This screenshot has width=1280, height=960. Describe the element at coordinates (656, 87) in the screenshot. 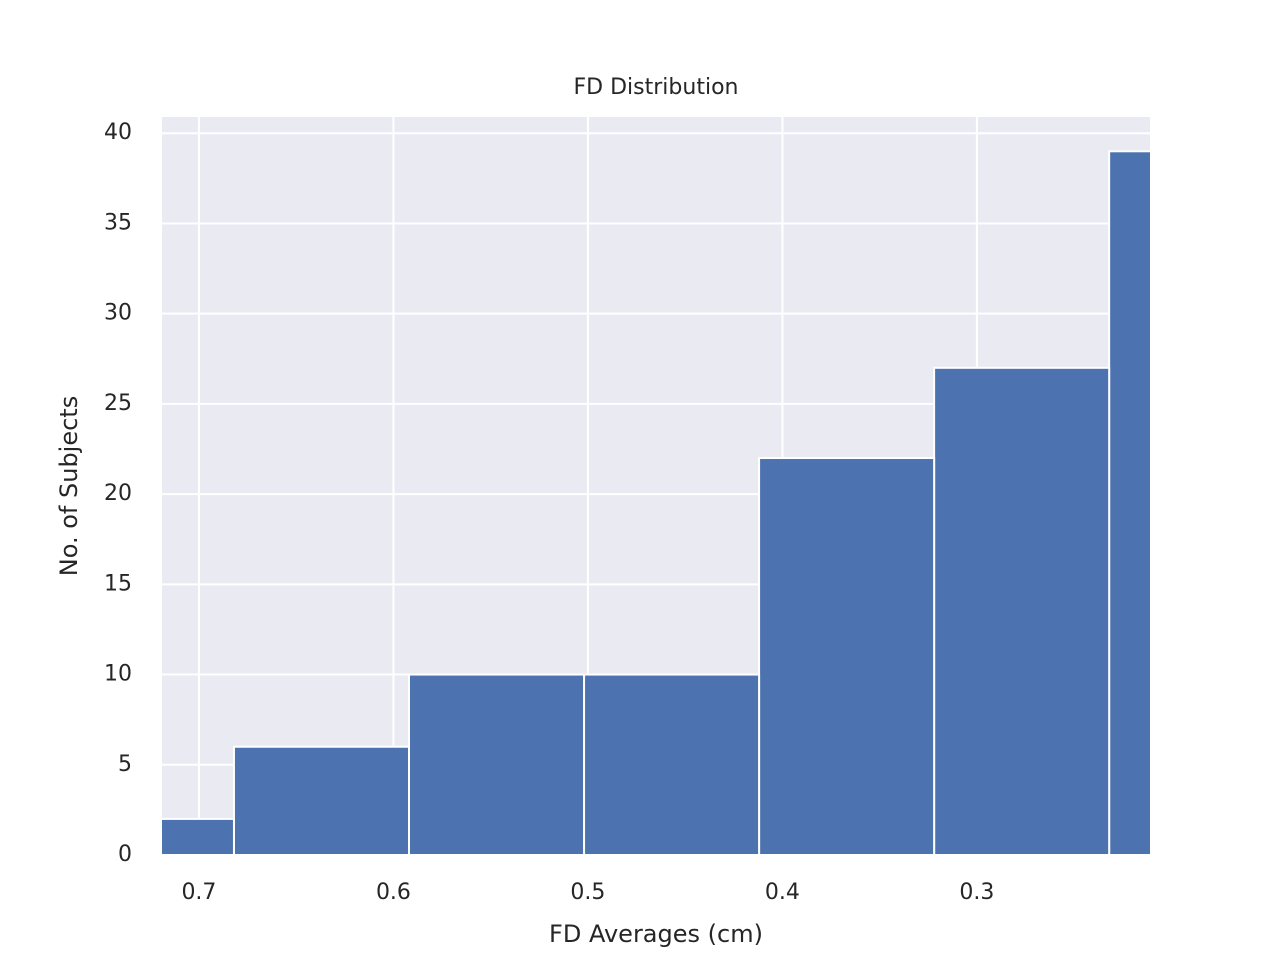

I see `chart-title: FD Distribution` at that location.